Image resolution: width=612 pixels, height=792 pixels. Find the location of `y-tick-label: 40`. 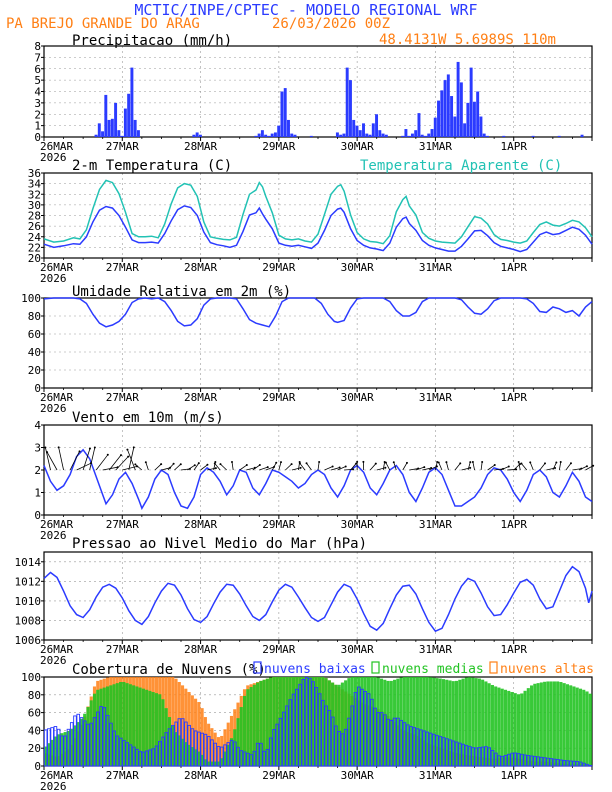

y-tick-label: 40 is located at coordinates (34, 352).